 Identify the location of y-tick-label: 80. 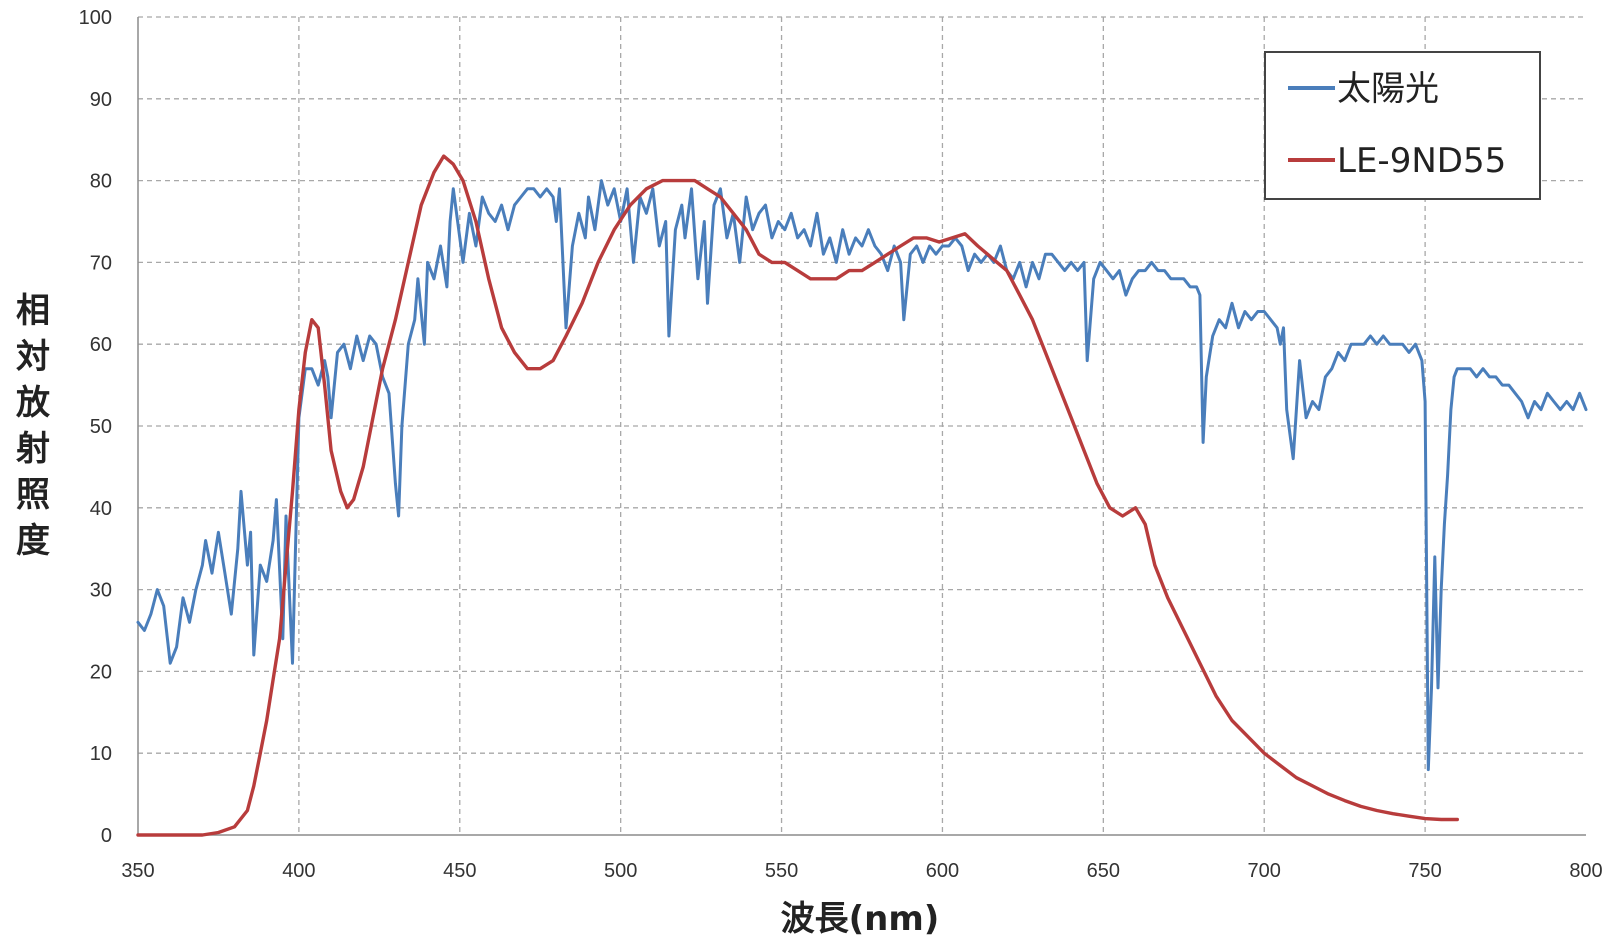
(101, 182).